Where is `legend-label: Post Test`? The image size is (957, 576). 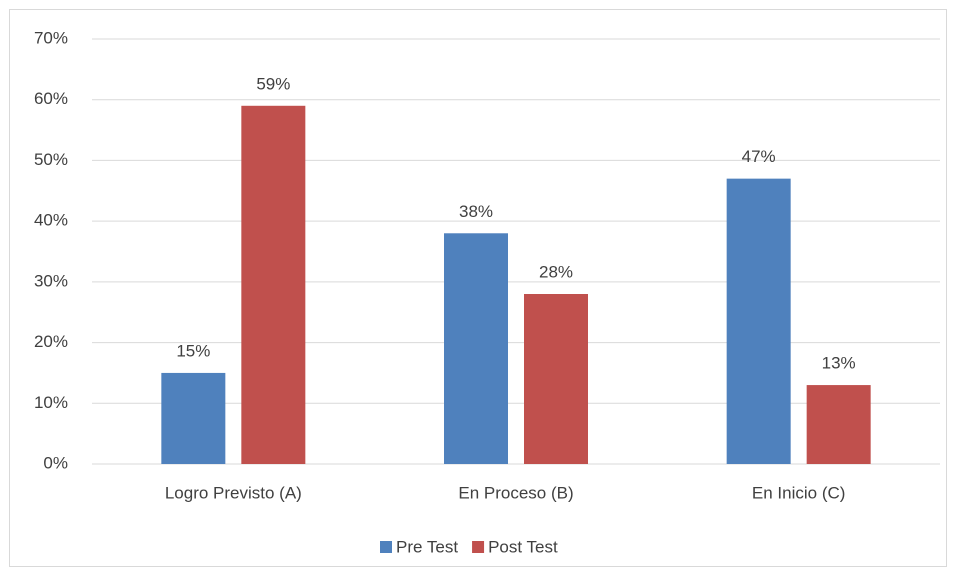
legend-label: Post Test is located at coordinates (523, 546).